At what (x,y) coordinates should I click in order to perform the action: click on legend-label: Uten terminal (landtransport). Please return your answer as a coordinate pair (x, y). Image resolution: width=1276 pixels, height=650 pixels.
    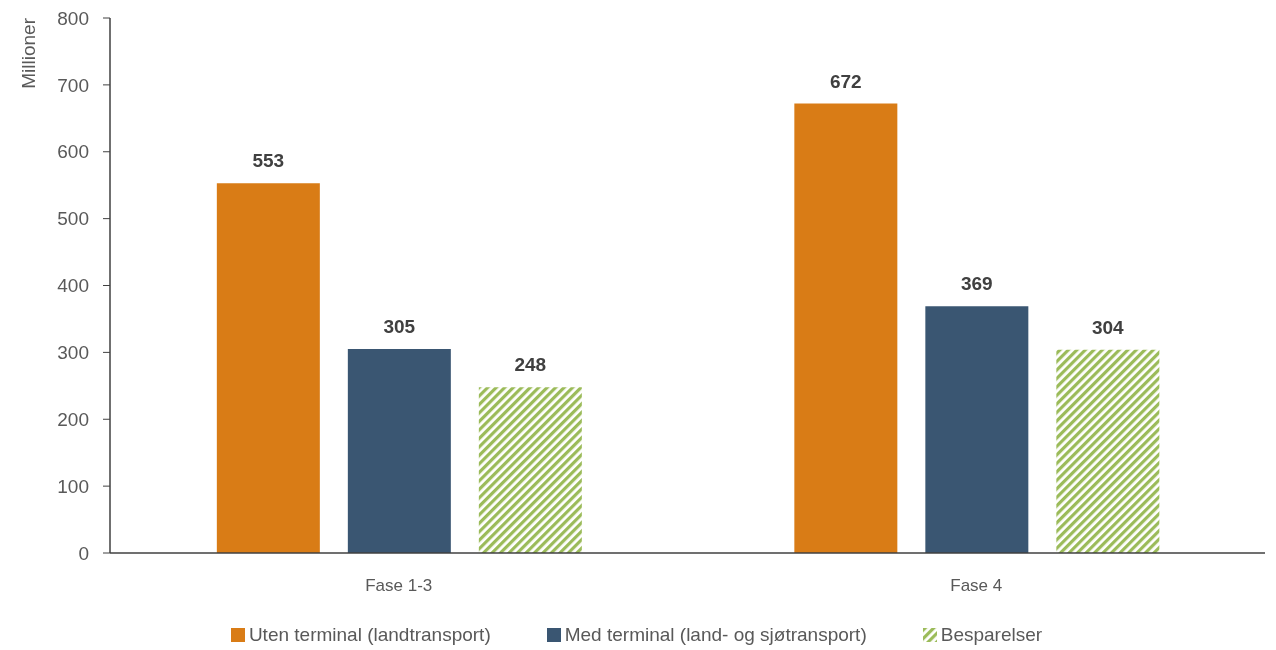
    Looking at the image, I should click on (369, 634).